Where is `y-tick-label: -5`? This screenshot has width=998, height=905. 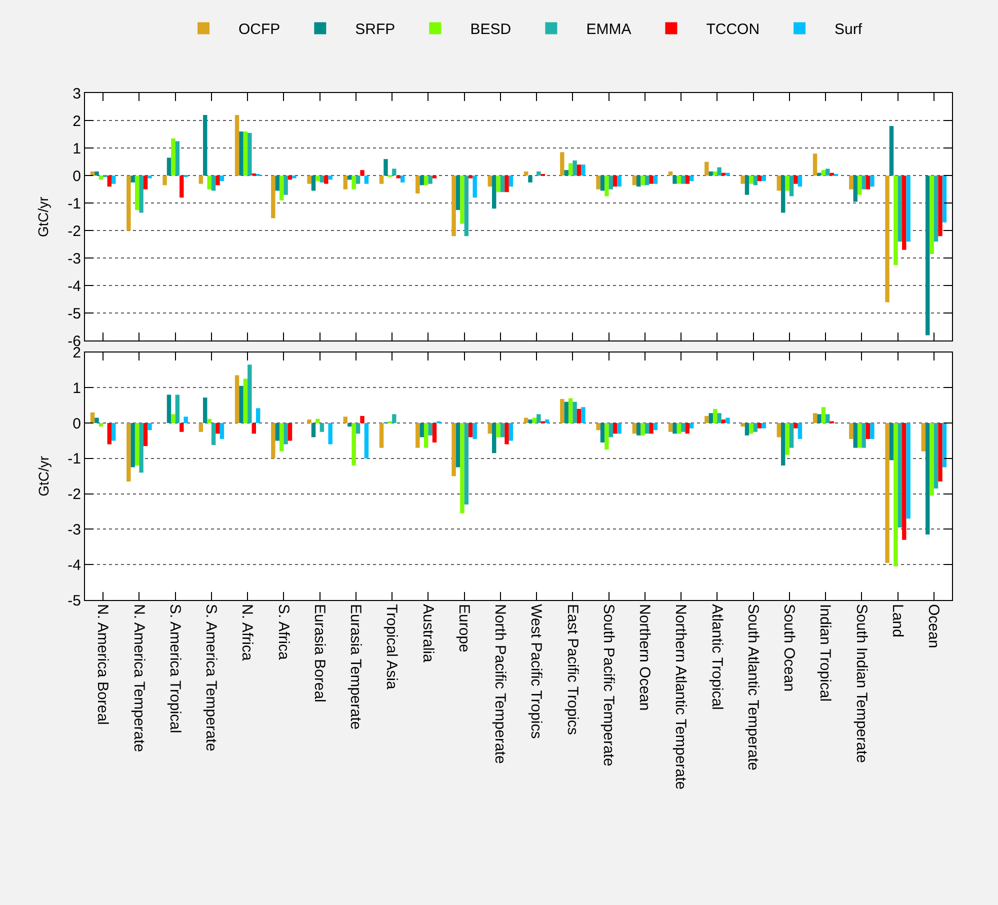 y-tick-label: -5 is located at coordinates (74, 313).